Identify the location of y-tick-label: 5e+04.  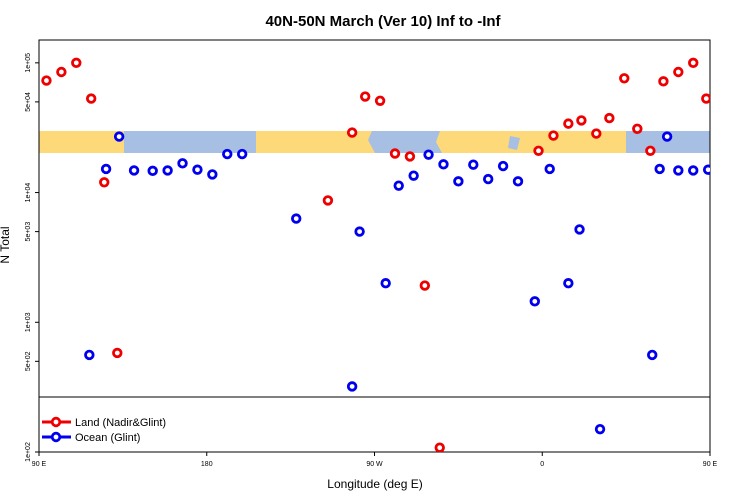
(28, 102).